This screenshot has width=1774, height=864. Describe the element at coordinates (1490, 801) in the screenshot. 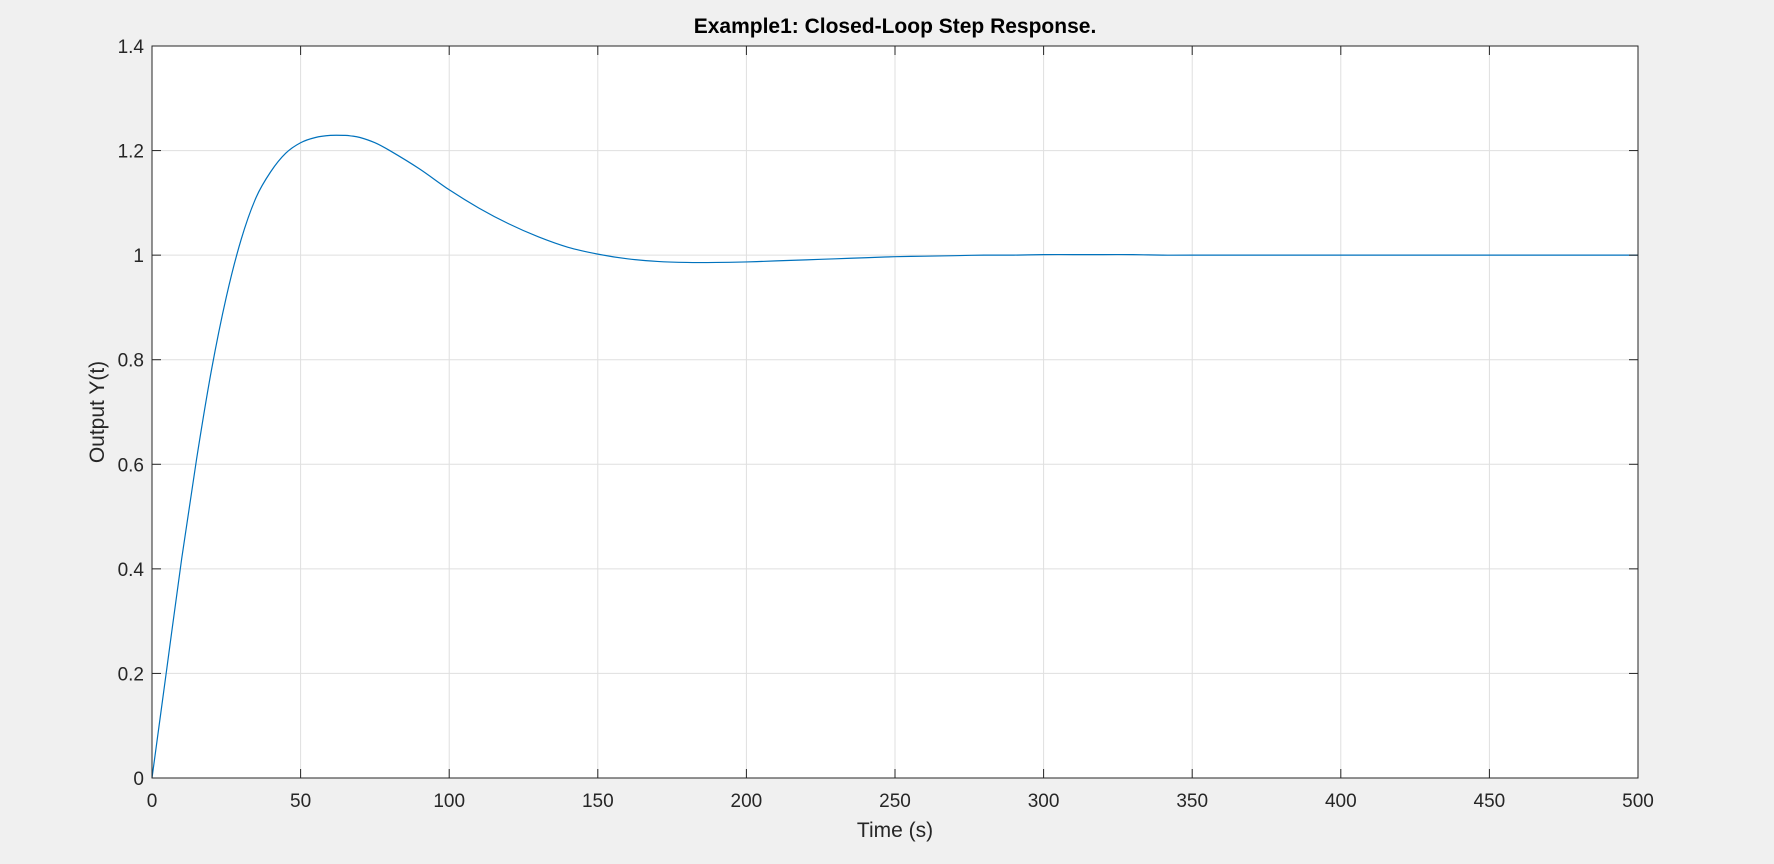

I see `x-tick-label: 450` at that location.